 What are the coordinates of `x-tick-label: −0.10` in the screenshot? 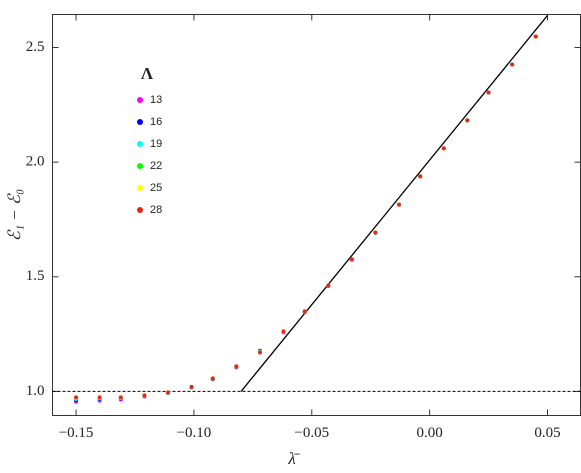 It's located at (194, 433).